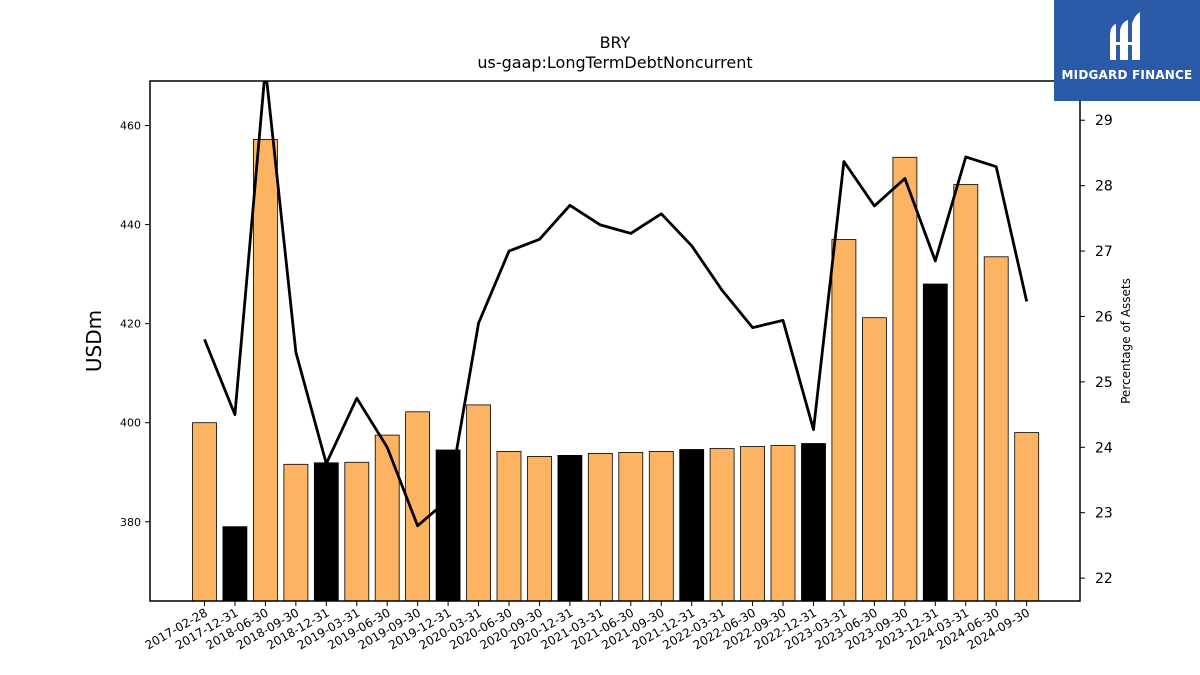 The width and height of the screenshot is (1200, 675). I want to click on brand-logo: MIDGARD FINANCE, so click(1127, 50).